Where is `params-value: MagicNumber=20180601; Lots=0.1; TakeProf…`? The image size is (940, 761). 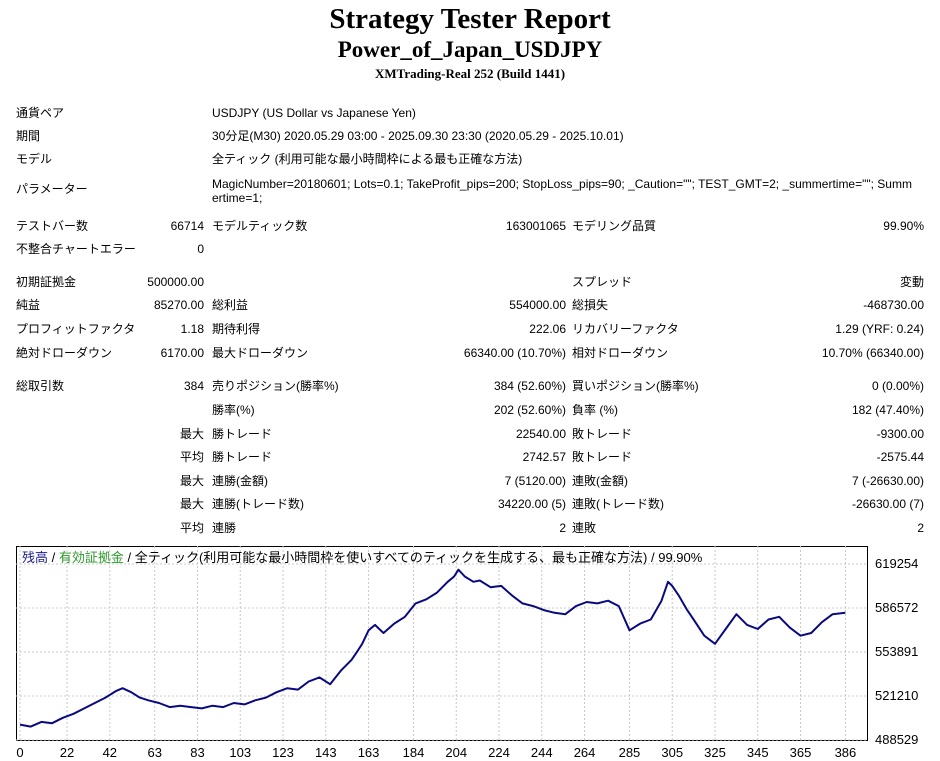 params-value: MagicNumber=20180601; Lots=0.1; TakeProf… is located at coordinates (562, 191).